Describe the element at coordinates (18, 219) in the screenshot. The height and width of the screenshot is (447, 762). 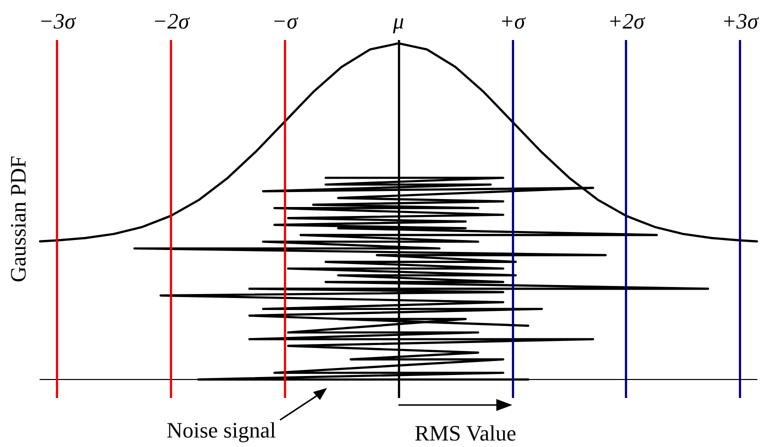
I see `y-axis-title: Gaussian PDF` at that location.